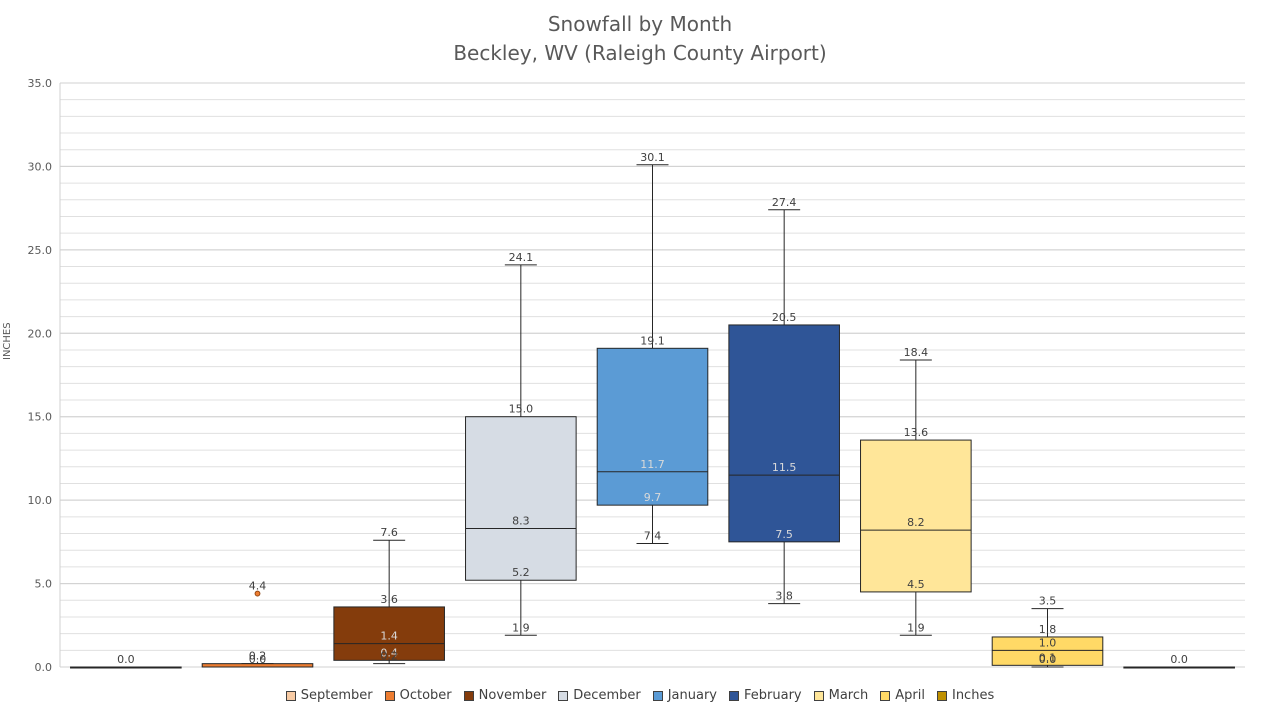 This screenshot has height=720, width=1280. Describe the element at coordinates (784, 433) in the screenshot. I see `box-february` at that location.